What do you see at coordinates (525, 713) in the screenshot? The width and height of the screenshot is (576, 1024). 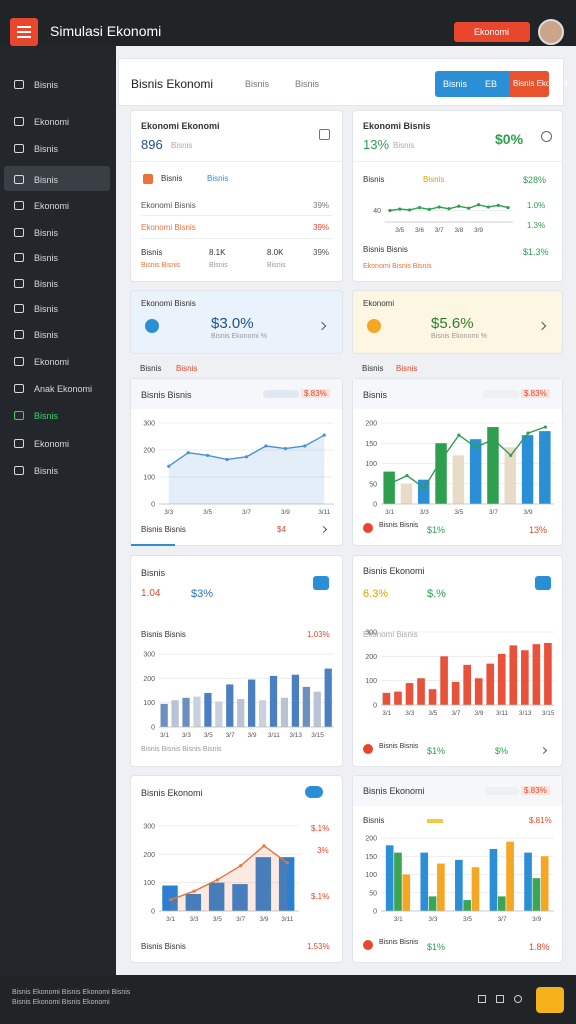 I see `x-tick-label: 3/13` at bounding box center [525, 713].